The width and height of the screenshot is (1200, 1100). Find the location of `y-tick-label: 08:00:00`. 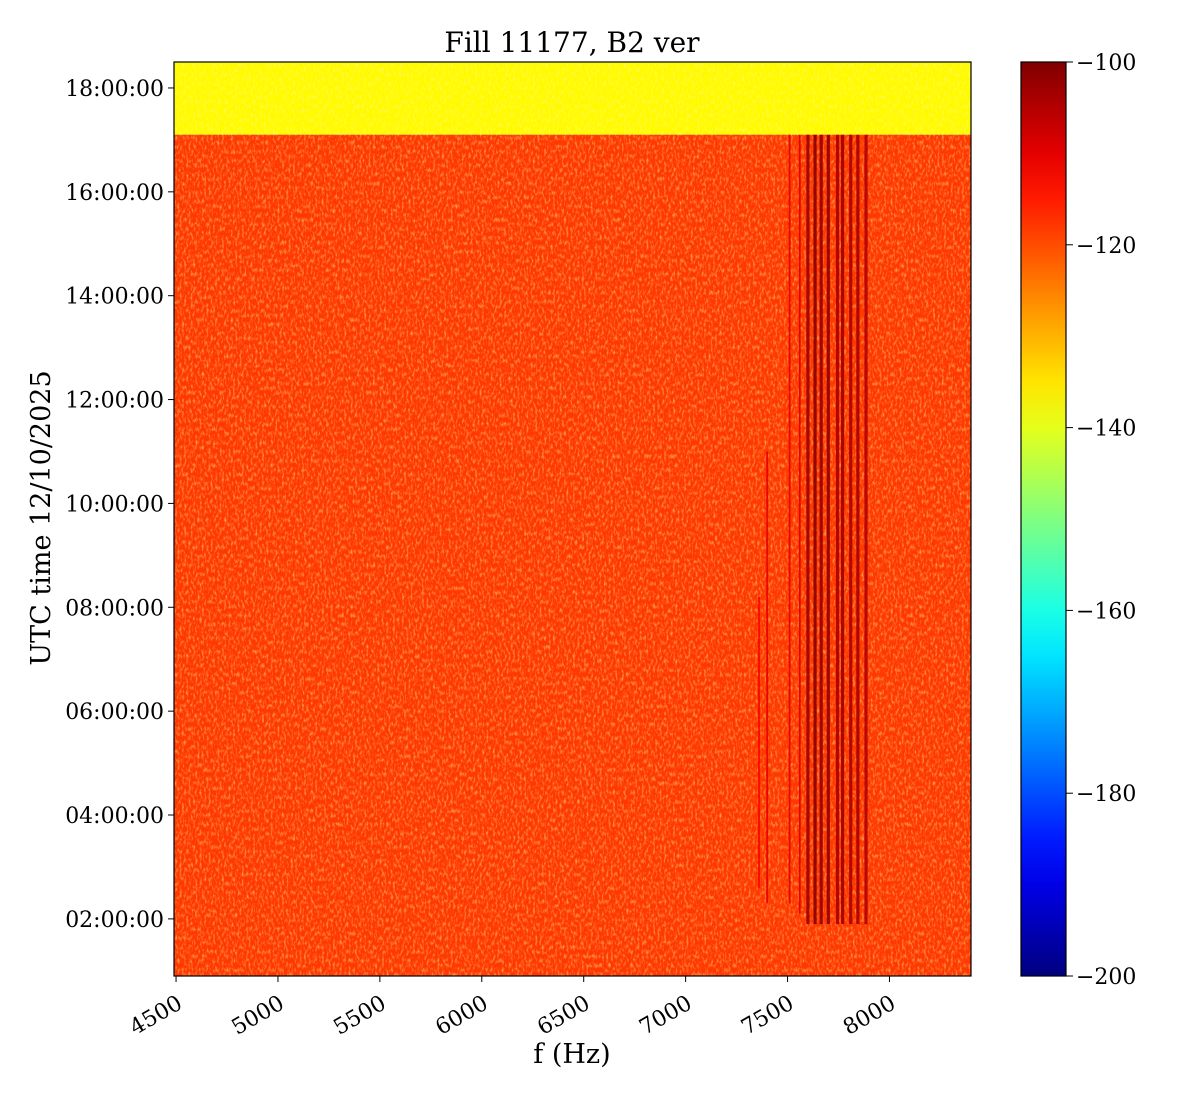

y-tick-label: 08:00:00 is located at coordinates (114, 608).